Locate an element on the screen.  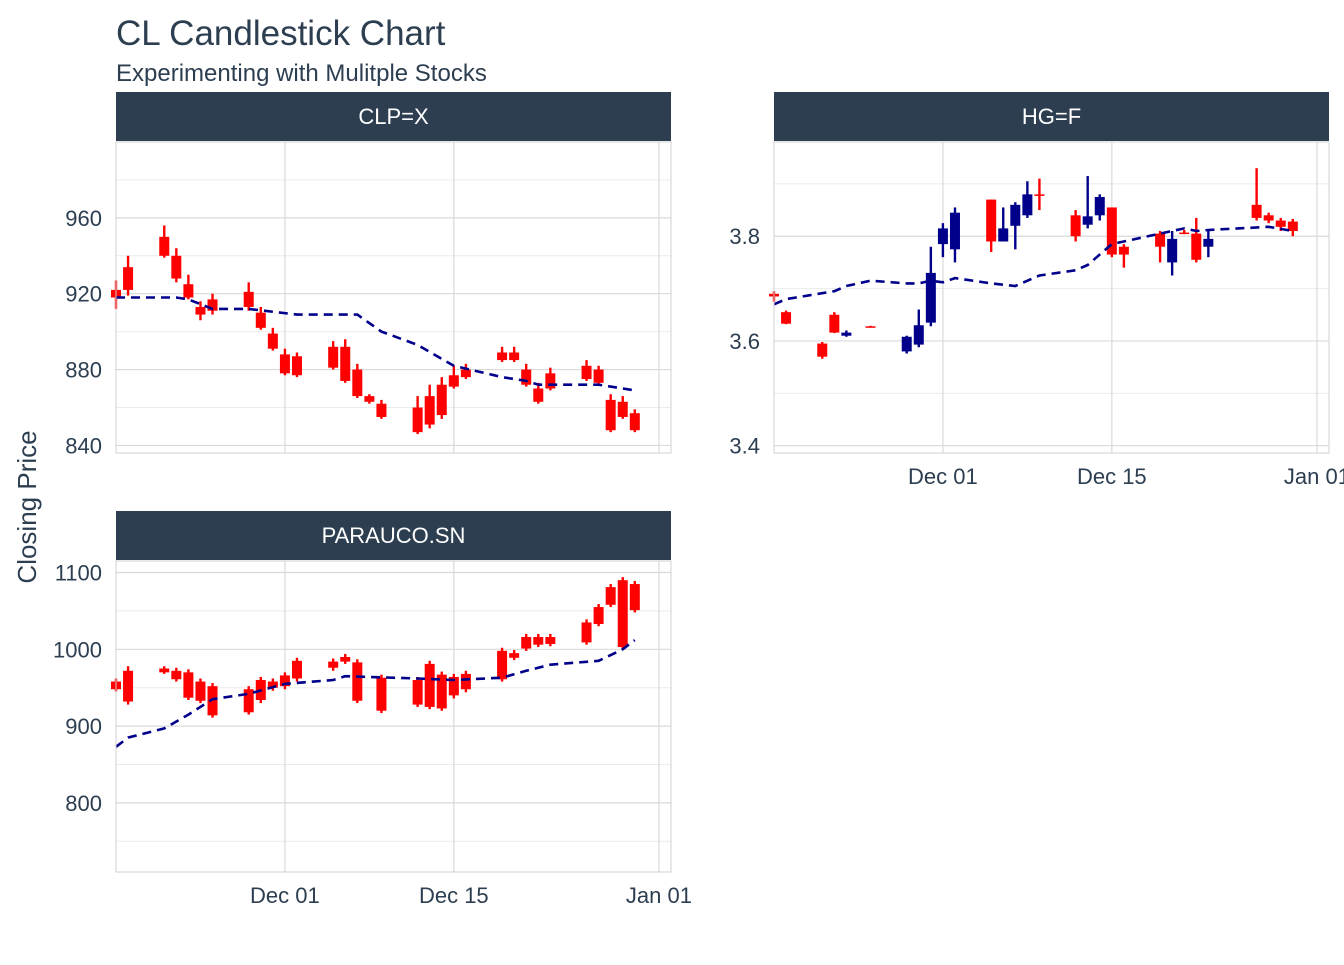
y-tick-label: 920 is located at coordinates (83, 294).